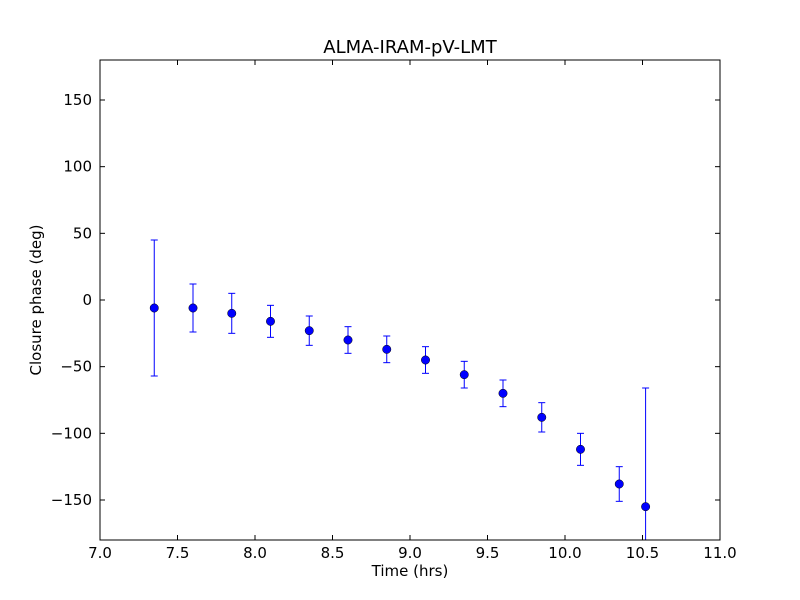 The image size is (800, 600). What do you see at coordinates (77, 100) in the screenshot?
I see `y-tick-label: 150` at bounding box center [77, 100].